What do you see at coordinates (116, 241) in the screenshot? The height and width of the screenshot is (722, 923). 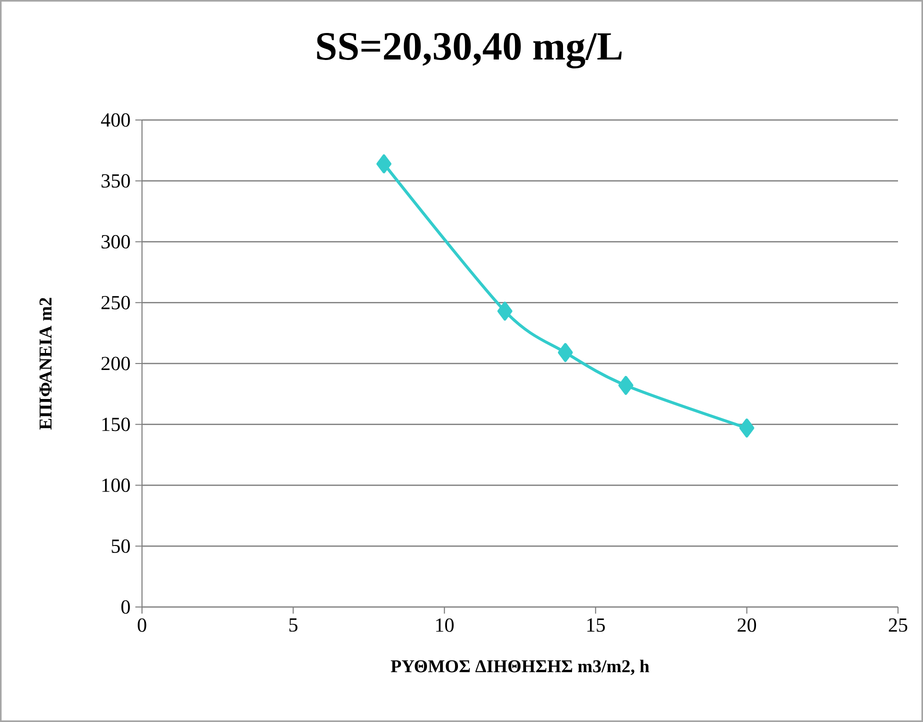 I see `y-tick-label: 300` at bounding box center [116, 241].